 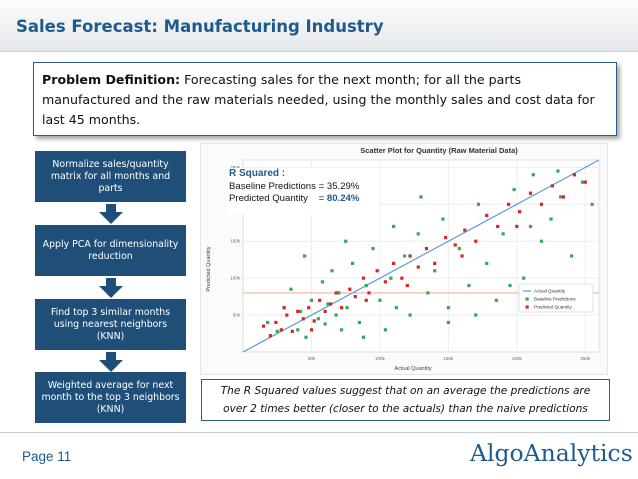 I want to click on y-tick-label: 250k, so click(x=235, y=167).